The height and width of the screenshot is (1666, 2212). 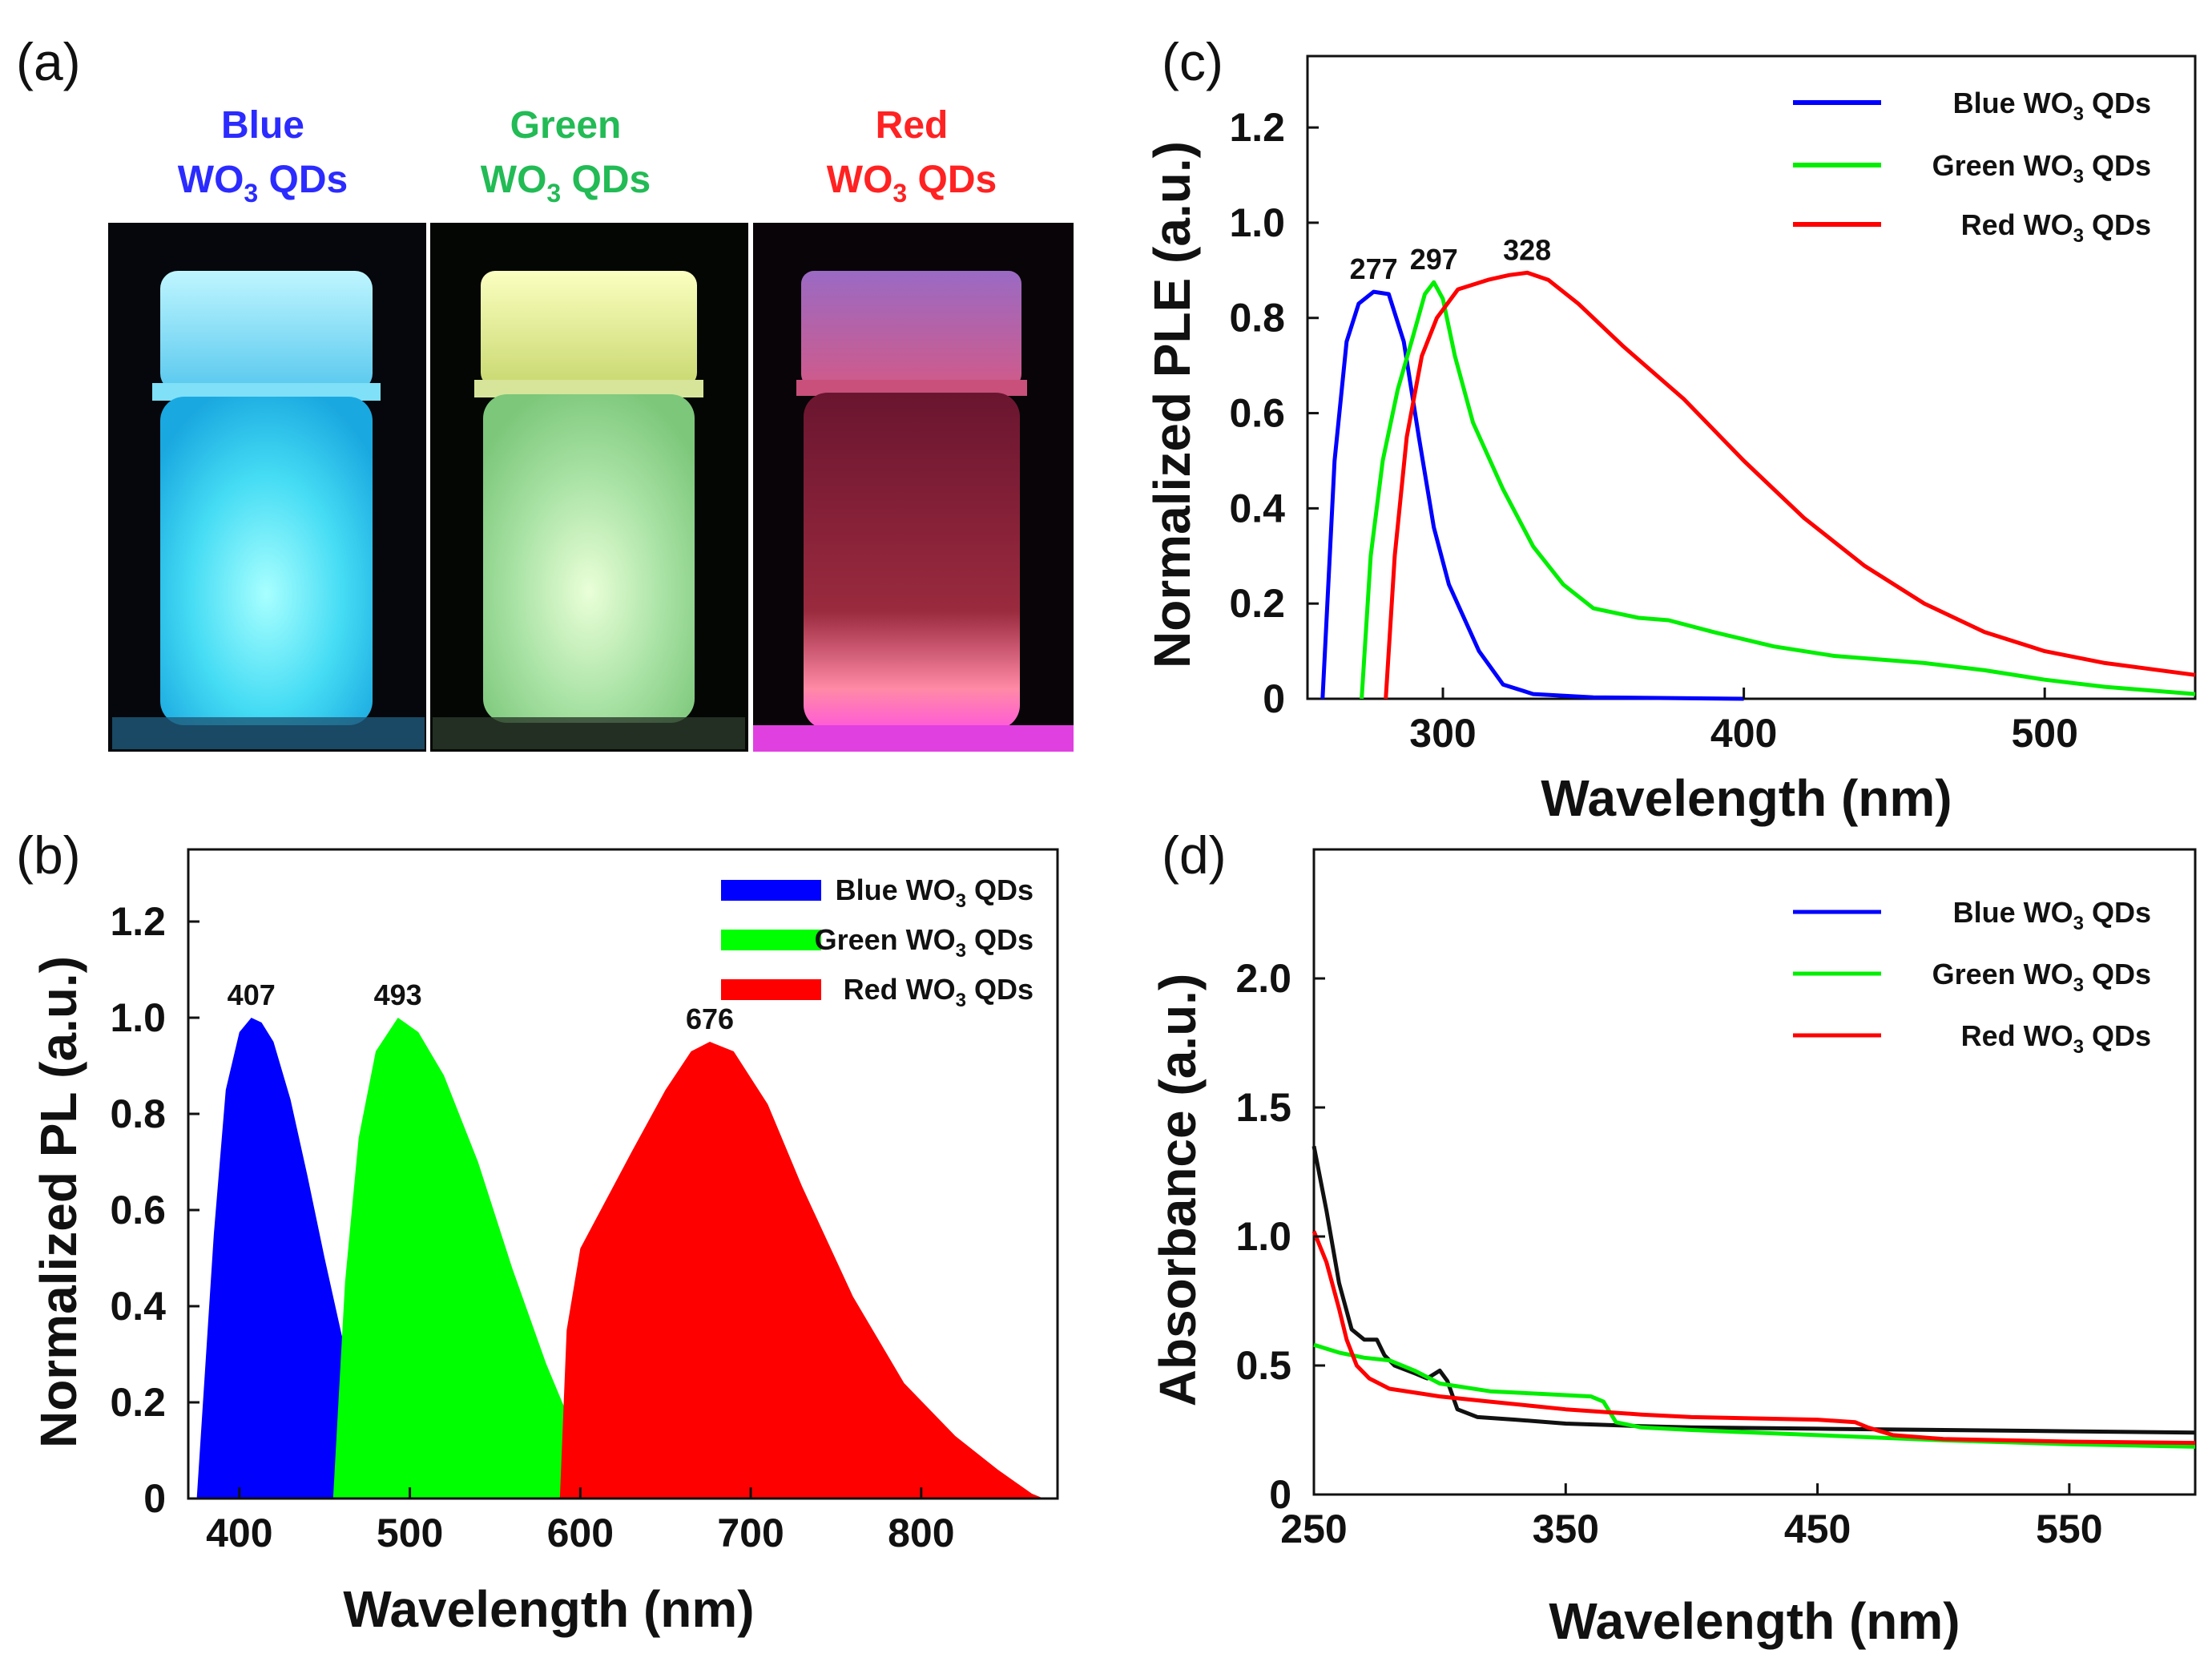 What do you see at coordinates (1532, 495) in the screenshot?
I see `series-line-blue-c` at bounding box center [1532, 495].